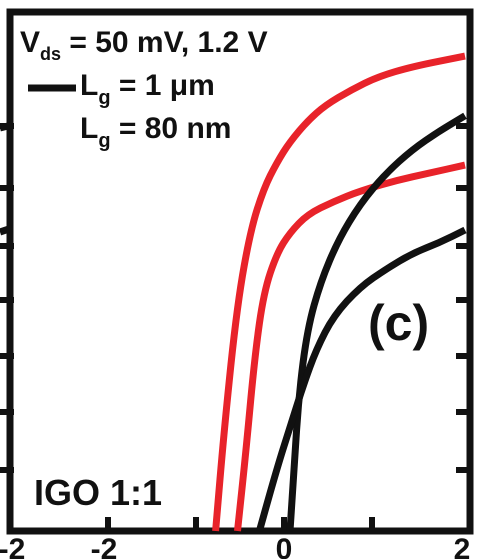 The image size is (491, 559). I want to click on x-tick-label: 0, so click(284, 546).